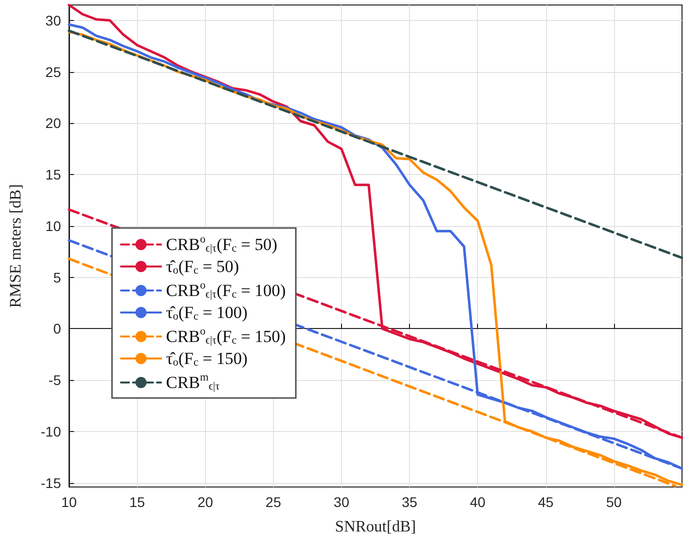 The width and height of the screenshot is (683, 540). I want to click on y-tick-label: -10, so click(51, 432).